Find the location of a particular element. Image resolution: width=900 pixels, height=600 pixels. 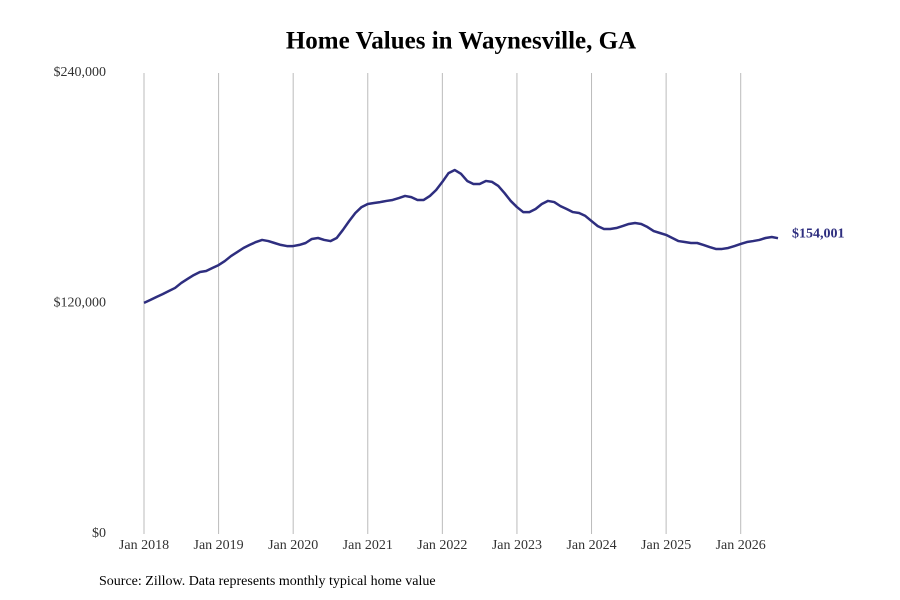

x-tick-label: Jan 2019 is located at coordinates (219, 545).